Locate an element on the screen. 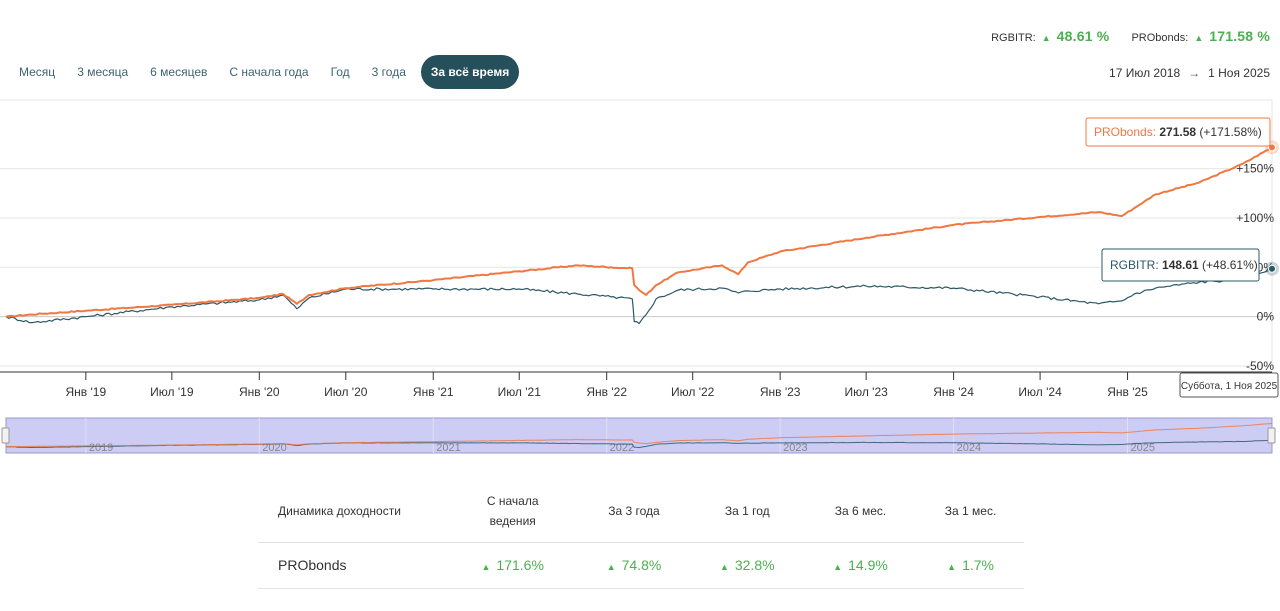 The width and height of the screenshot is (1280, 611). x-tick-label: Янв '19 is located at coordinates (86, 392).